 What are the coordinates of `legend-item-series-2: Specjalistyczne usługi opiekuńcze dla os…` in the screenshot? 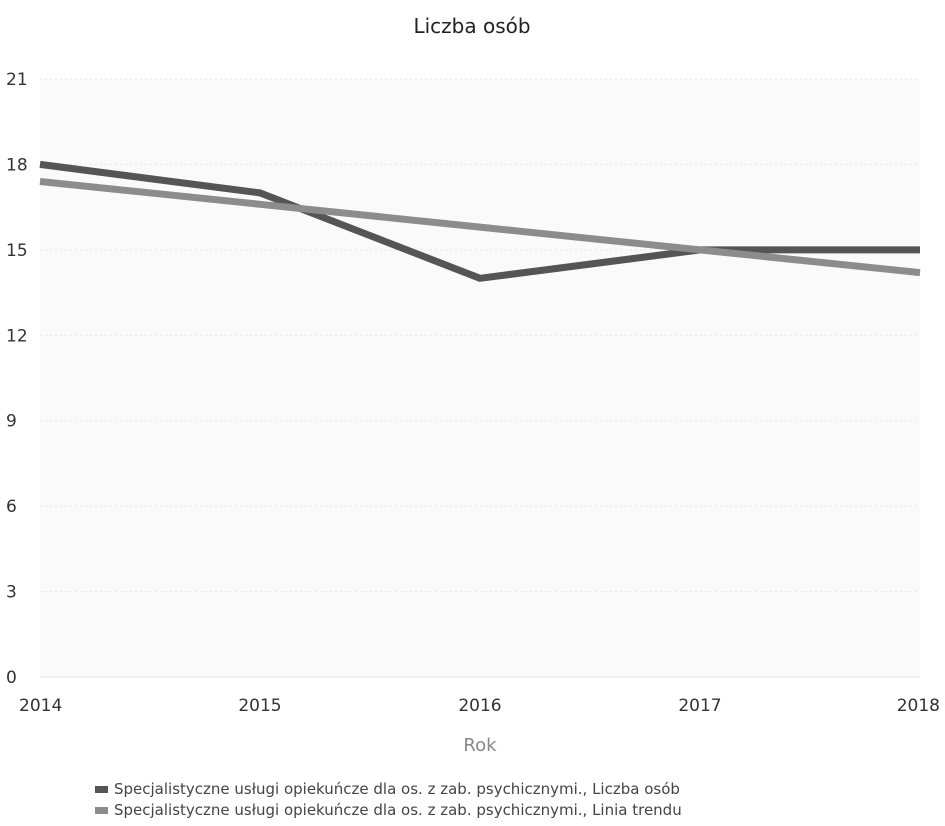 It's located at (388, 810).